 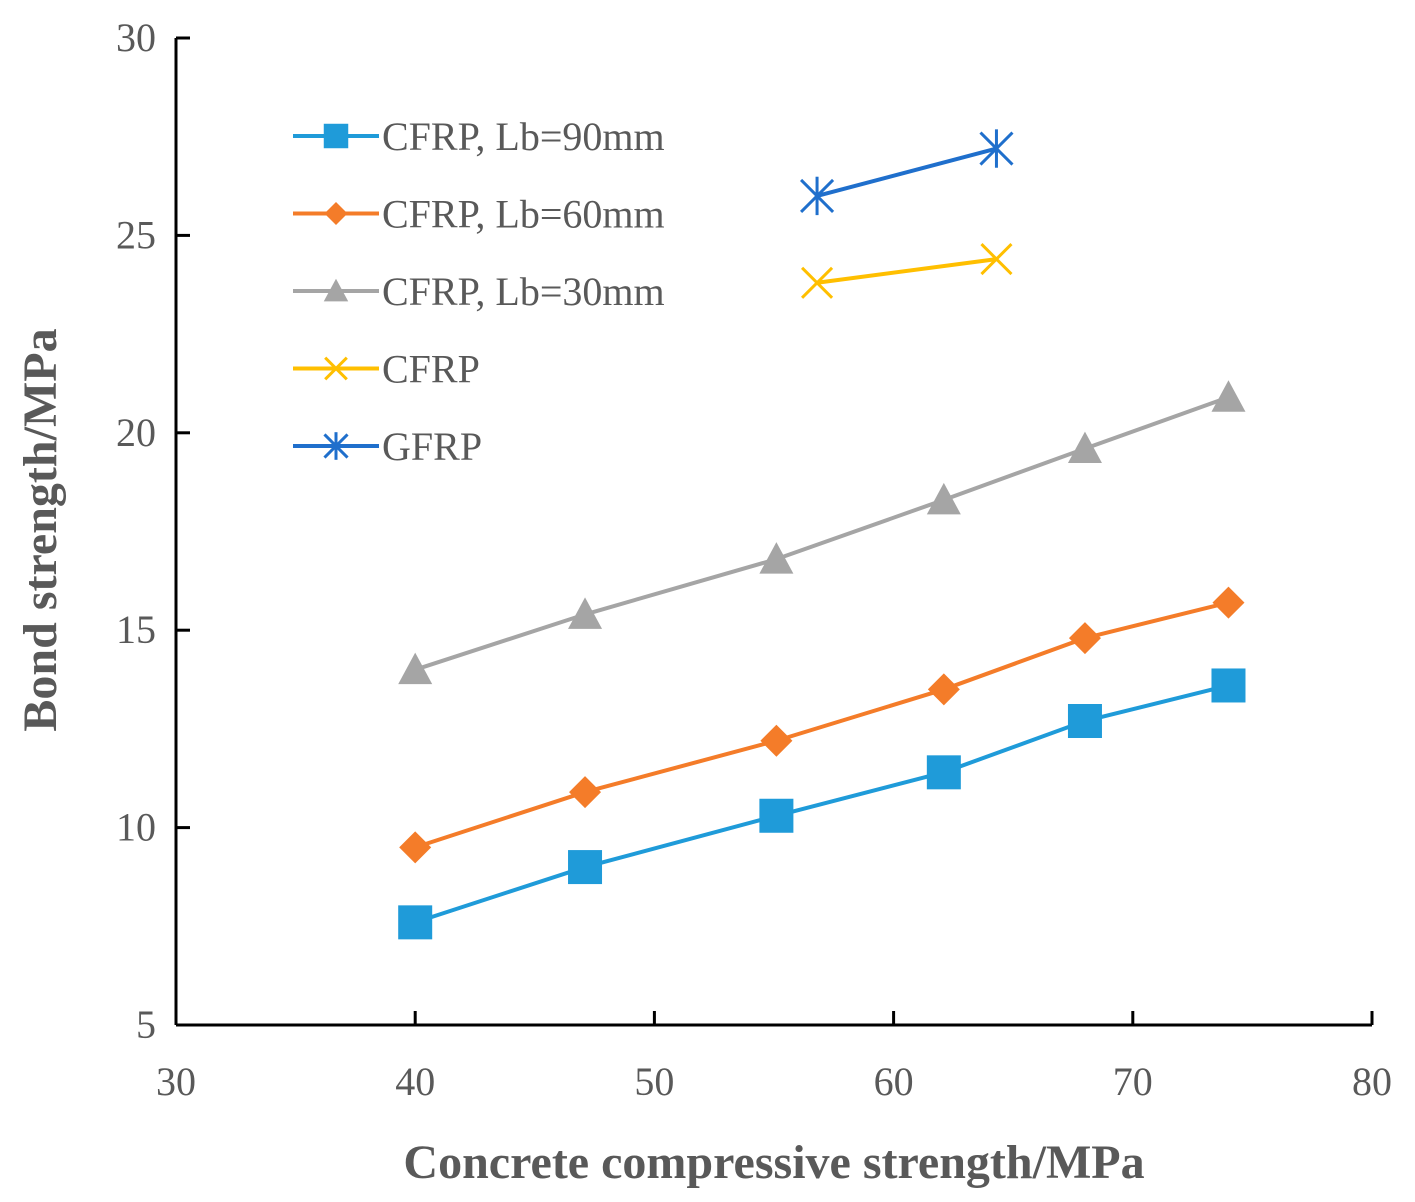 I want to click on legend-item: CFRP, Lb=90mm, so click(x=479, y=136).